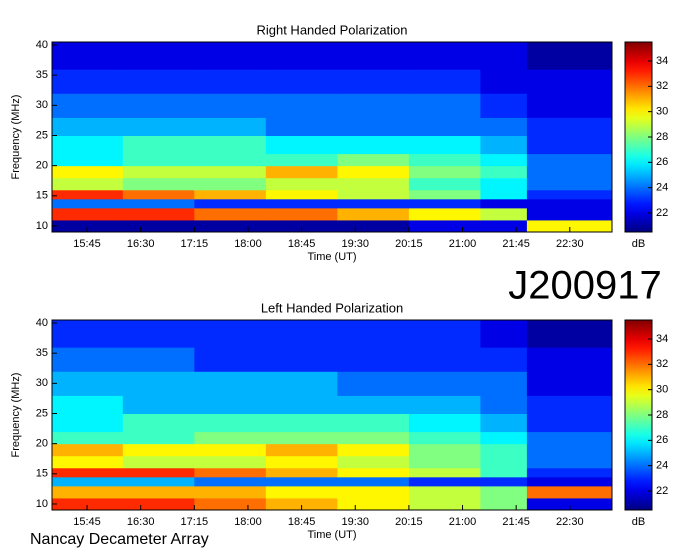 The image size is (680, 552). Describe the element at coordinates (463, 244) in the screenshot. I see `x-tick-label: 21:00` at that location.